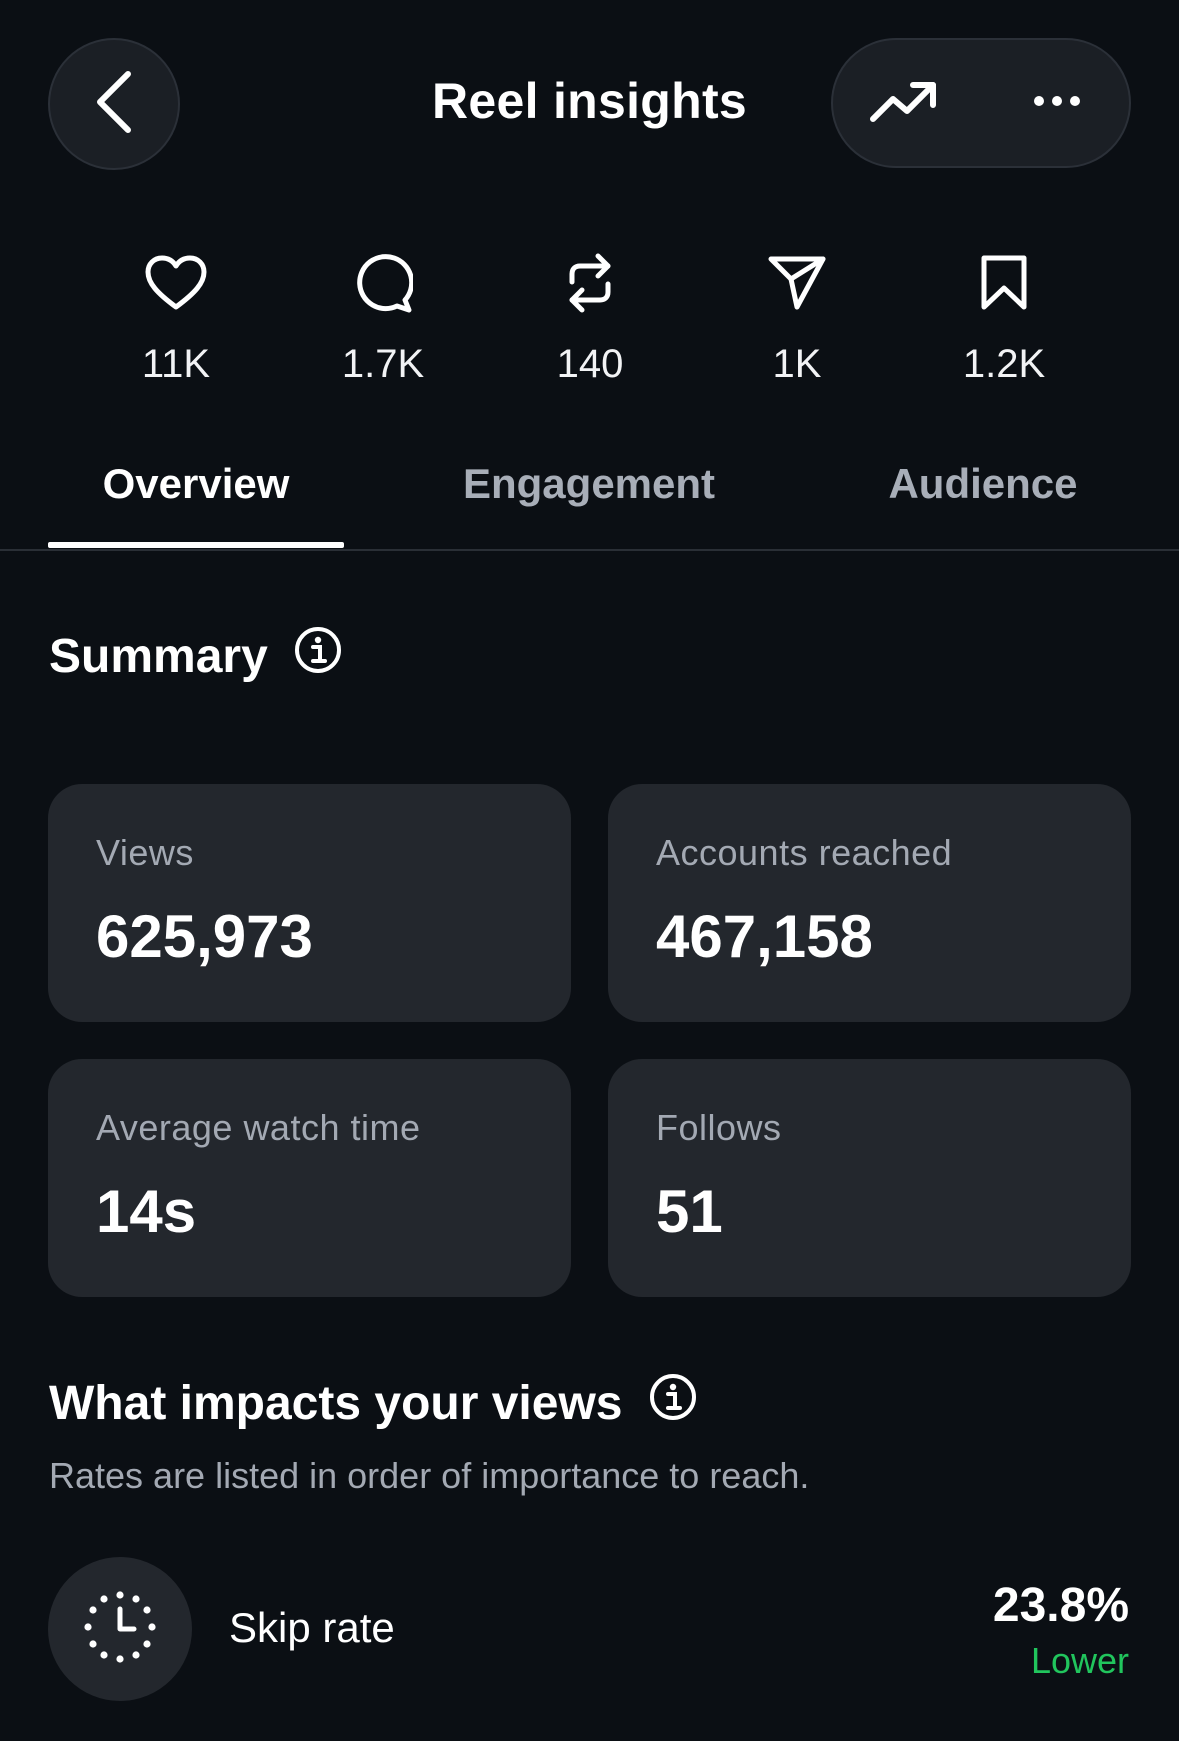  What do you see at coordinates (590, 364) in the screenshot?
I see `stat-value: 140` at bounding box center [590, 364].